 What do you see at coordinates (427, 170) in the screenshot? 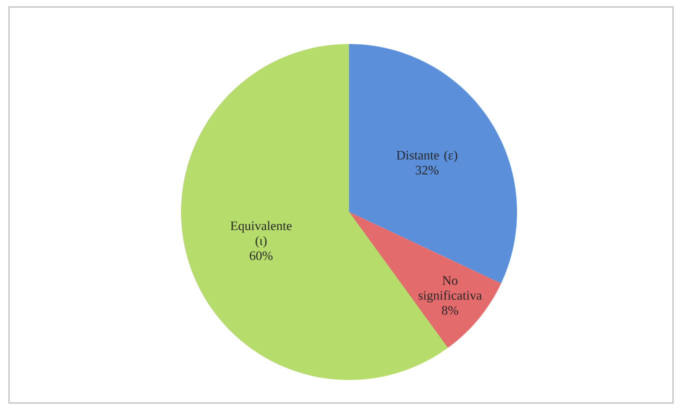
I see `data-label: 32%` at bounding box center [427, 170].